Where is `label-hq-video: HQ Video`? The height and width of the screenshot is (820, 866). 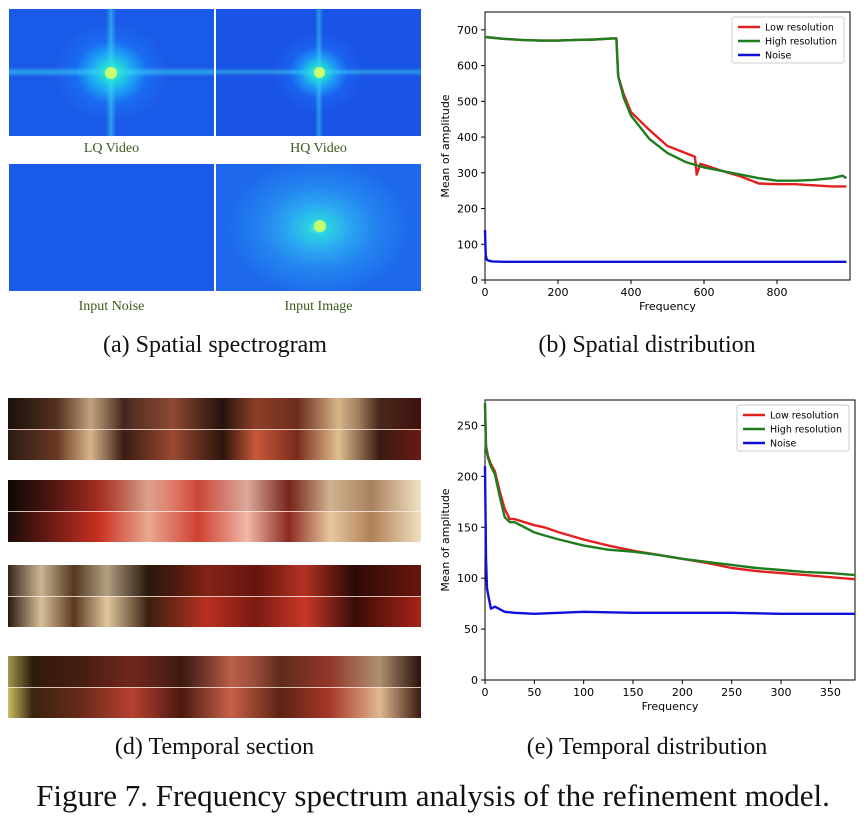 label-hq-video: HQ Video is located at coordinates (318, 148).